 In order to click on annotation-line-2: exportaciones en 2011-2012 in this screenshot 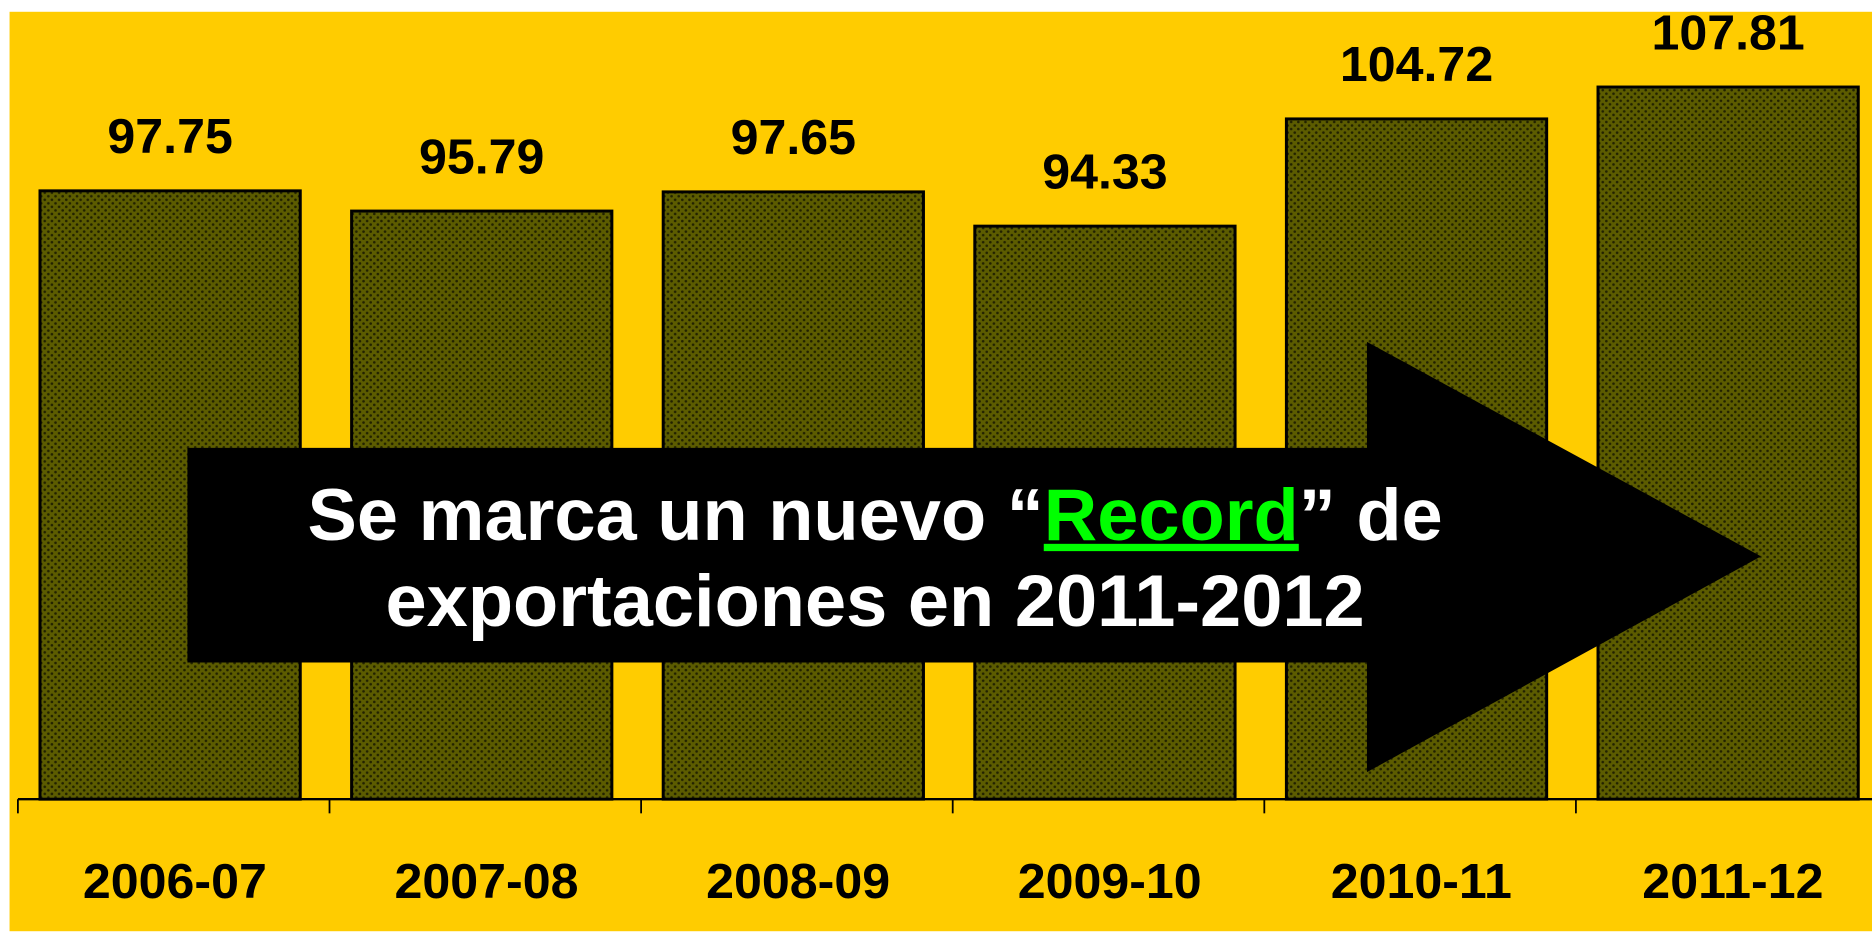, I will do `click(875, 600)`.